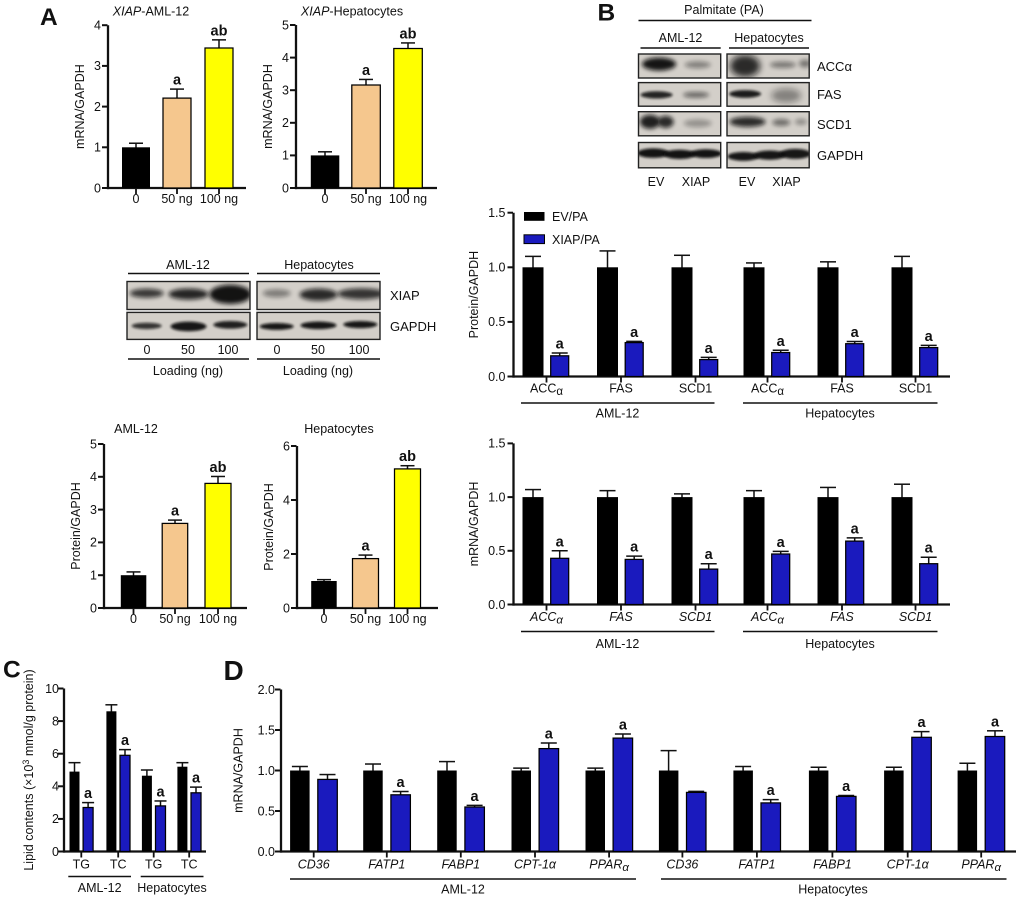 Image resolution: width=1020 pixels, height=906 pixels. What do you see at coordinates (150, 12) in the screenshot?
I see `svg-text: XIAP-AML-12` at bounding box center [150, 12].